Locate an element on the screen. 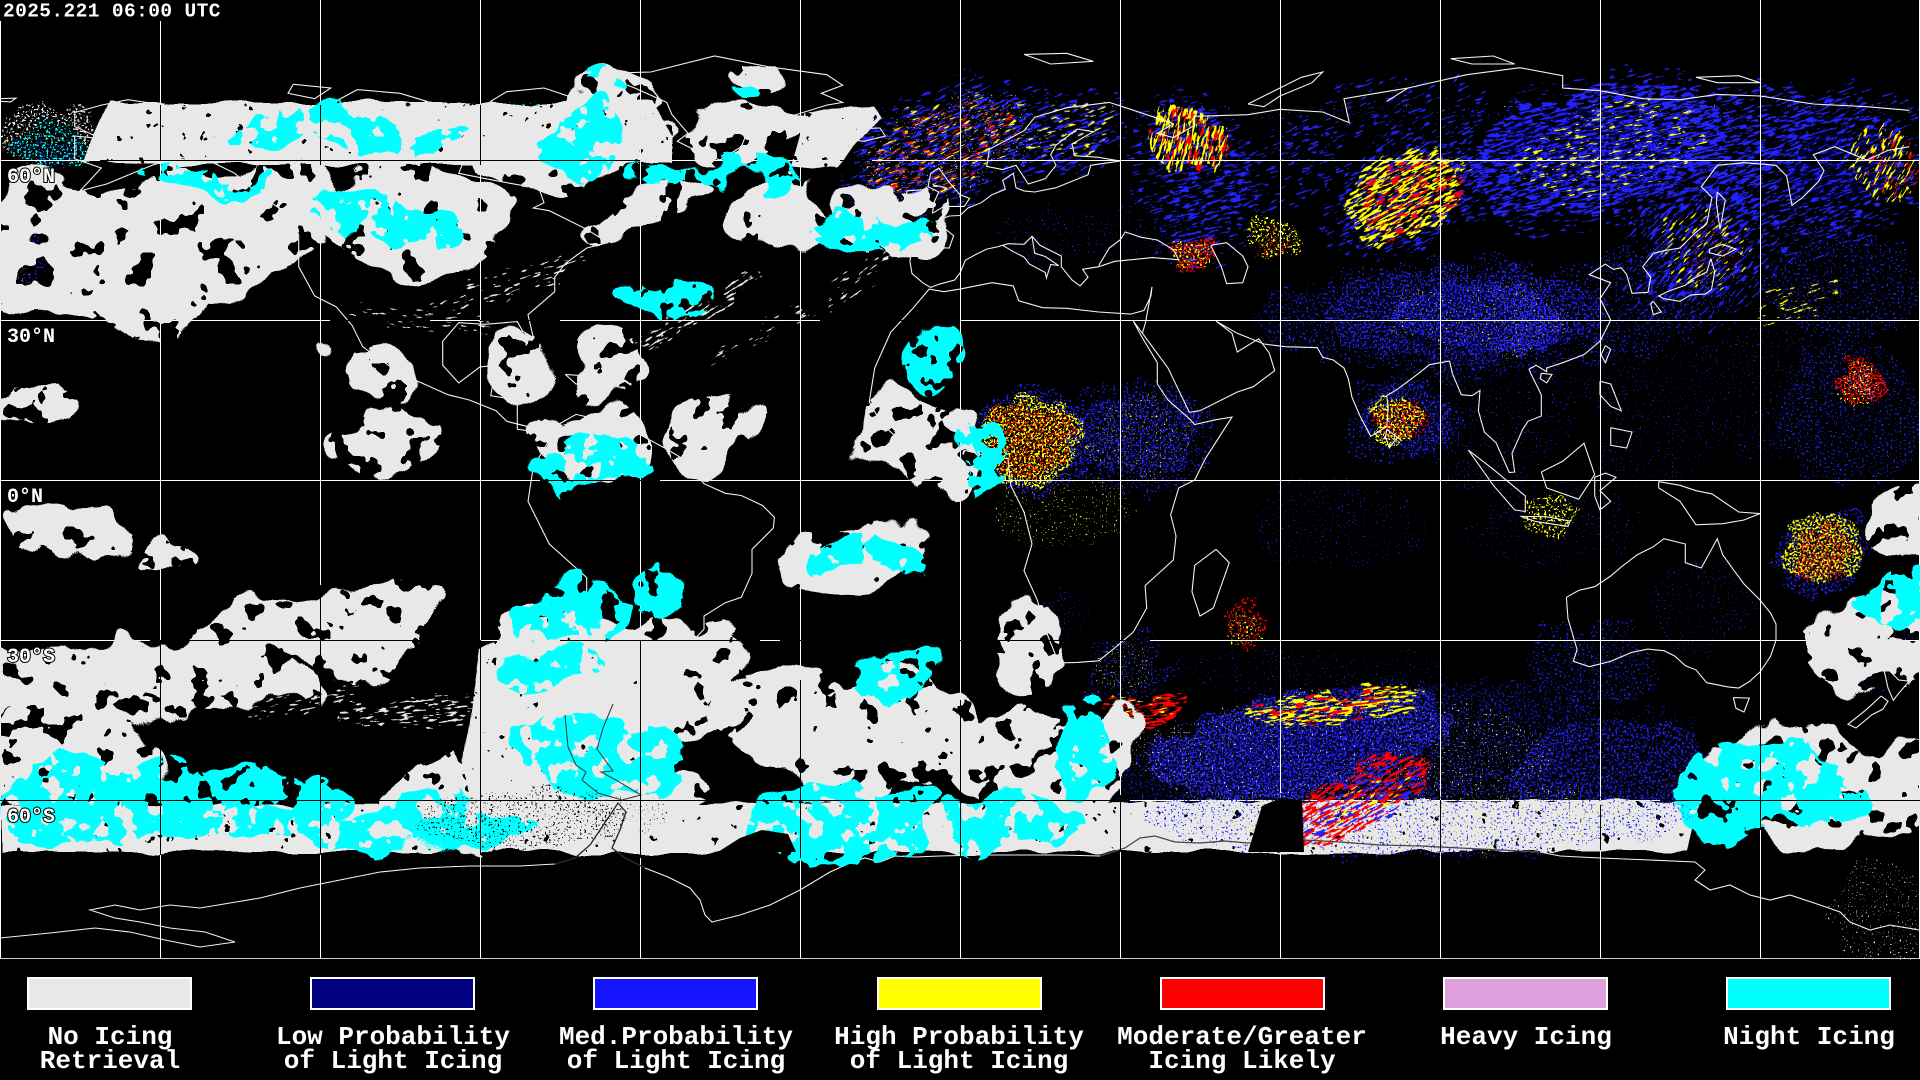 The width and height of the screenshot is (1920, 1080). svg-text: 0°N is located at coordinates (25, 497).